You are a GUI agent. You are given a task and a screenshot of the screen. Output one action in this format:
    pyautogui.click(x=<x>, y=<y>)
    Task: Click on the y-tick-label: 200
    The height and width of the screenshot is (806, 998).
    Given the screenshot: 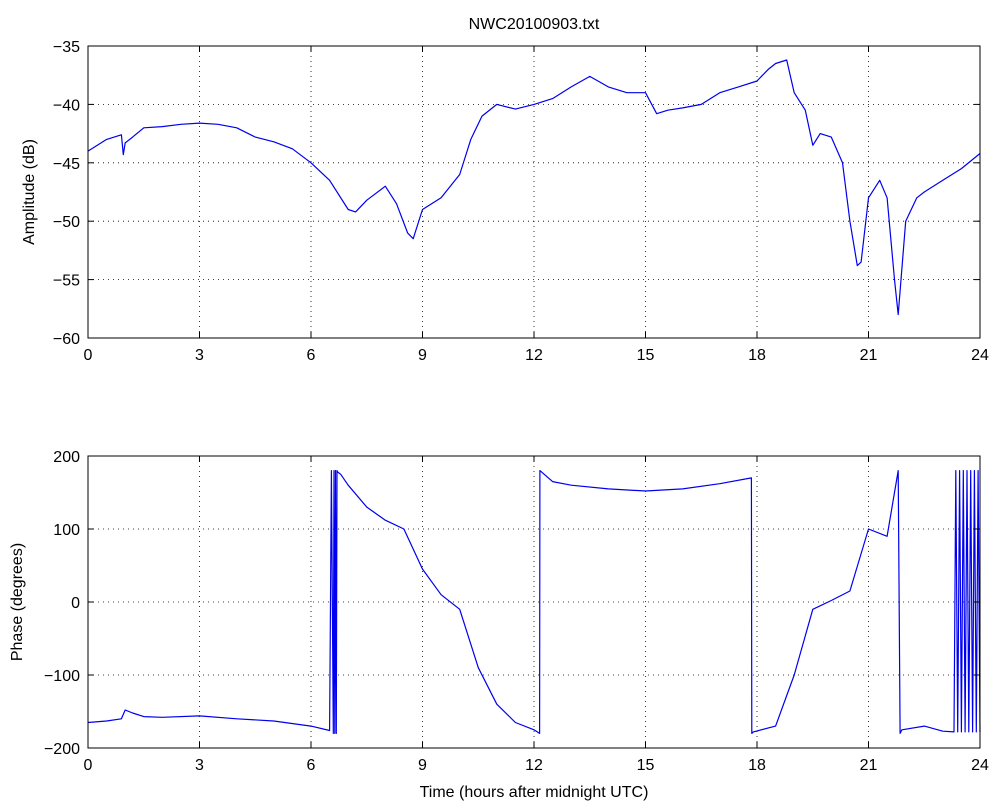 What is the action you would take?
    pyautogui.click(x=66, y=457)
    